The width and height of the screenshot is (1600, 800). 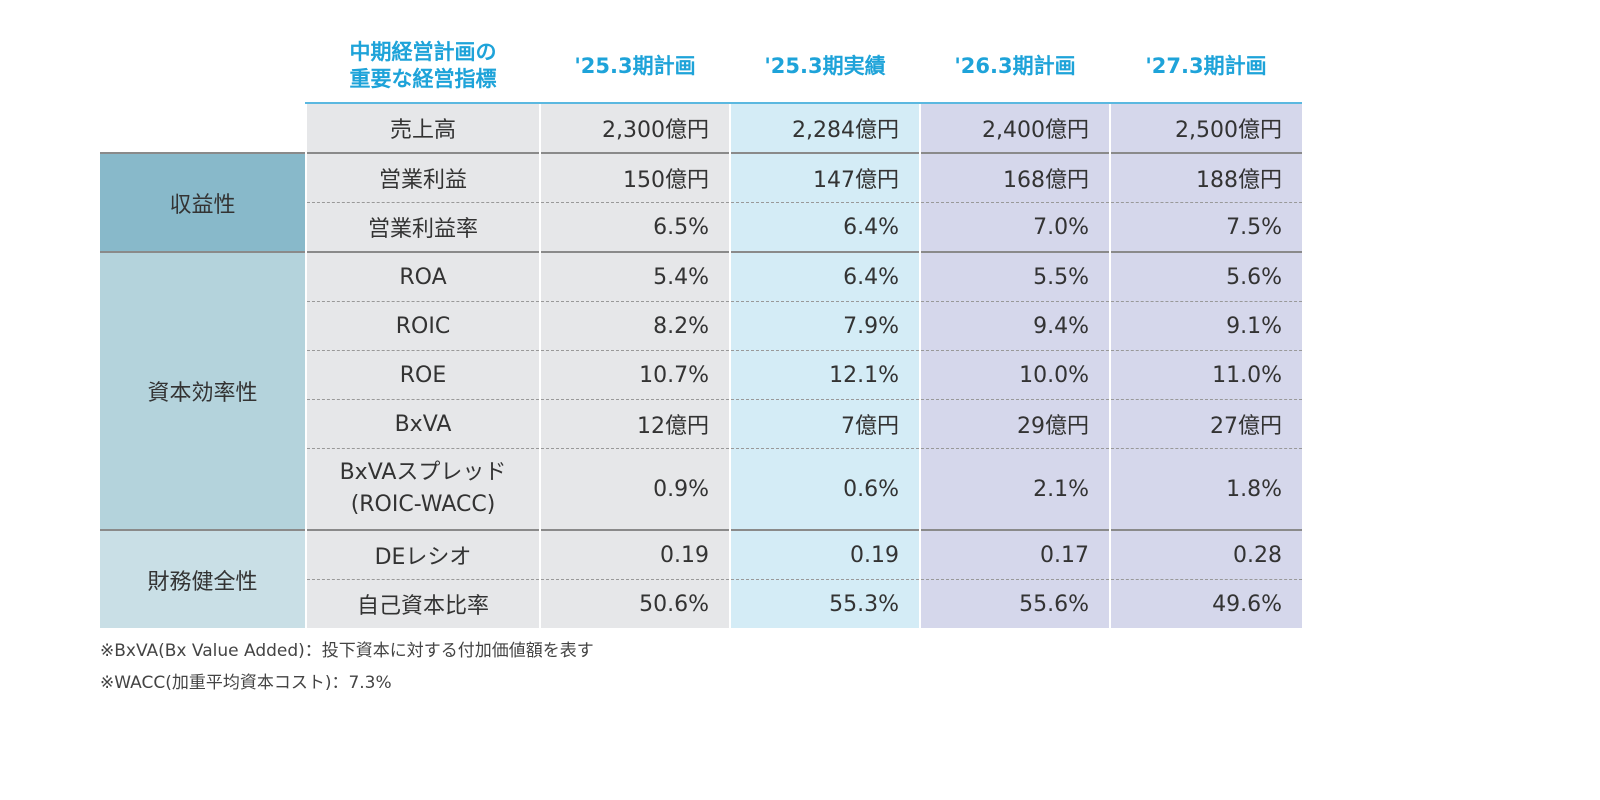 I want to click on value-cell: 7.5%, so click(x=1205, y=227).